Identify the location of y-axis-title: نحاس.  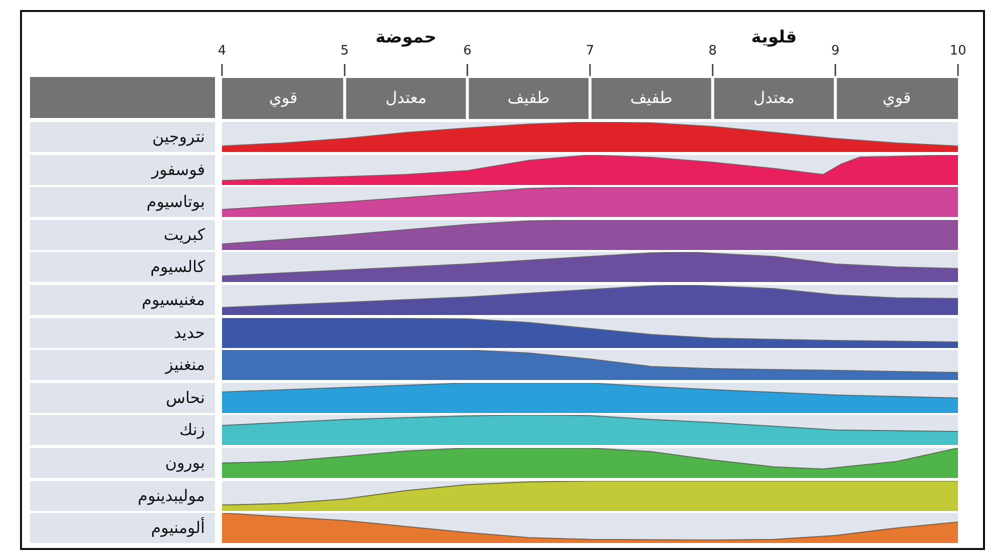
(122, 397).